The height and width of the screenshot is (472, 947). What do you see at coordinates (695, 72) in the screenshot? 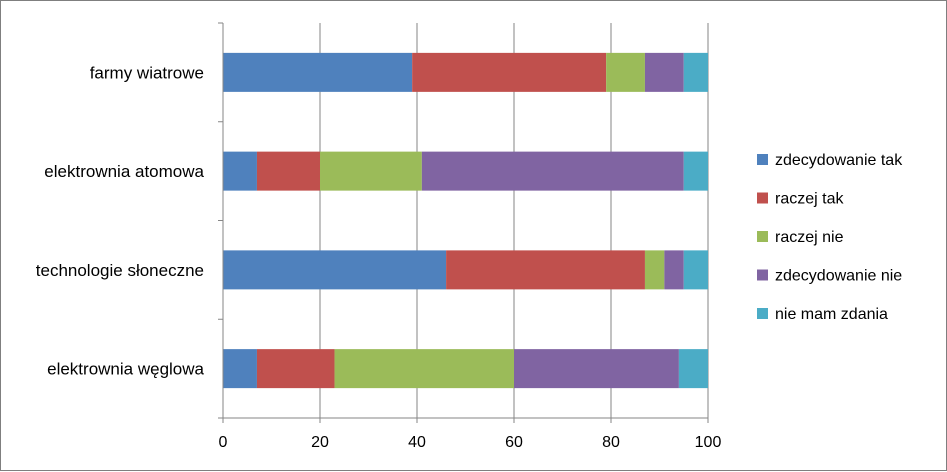
I see `bar-farmy-wiatrowe-nie-mam-zdania` at bounding box center [695, 72].